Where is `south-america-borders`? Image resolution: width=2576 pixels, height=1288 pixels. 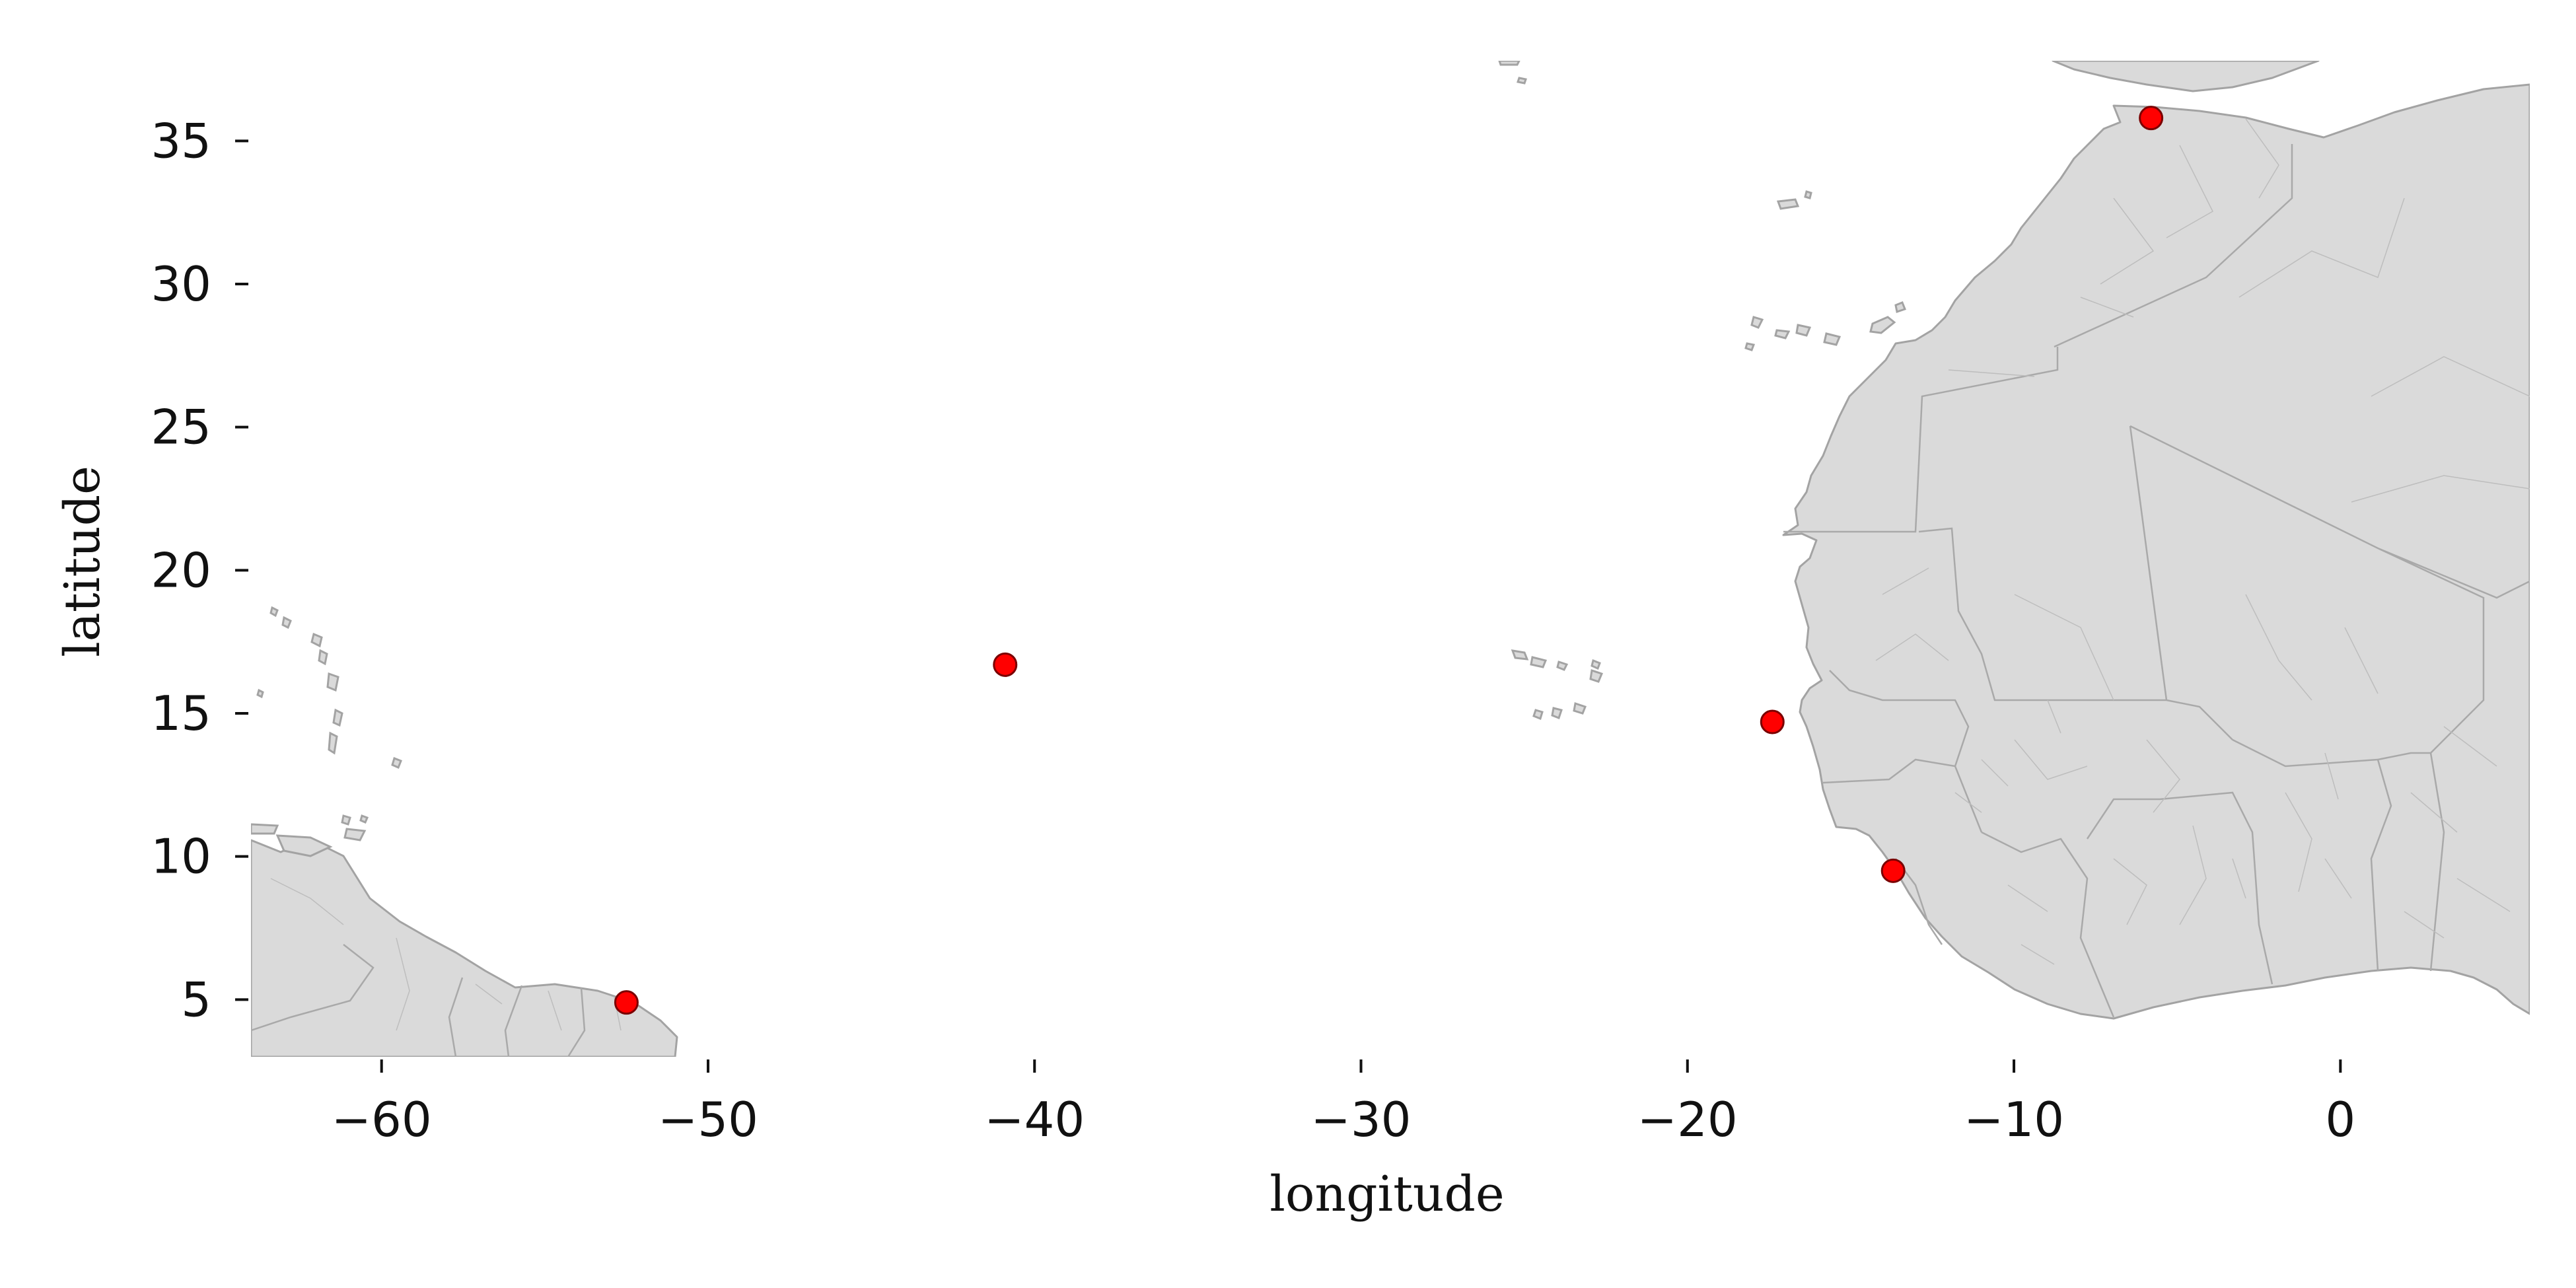 south-america-borders is located at coordinates (419, 1001).